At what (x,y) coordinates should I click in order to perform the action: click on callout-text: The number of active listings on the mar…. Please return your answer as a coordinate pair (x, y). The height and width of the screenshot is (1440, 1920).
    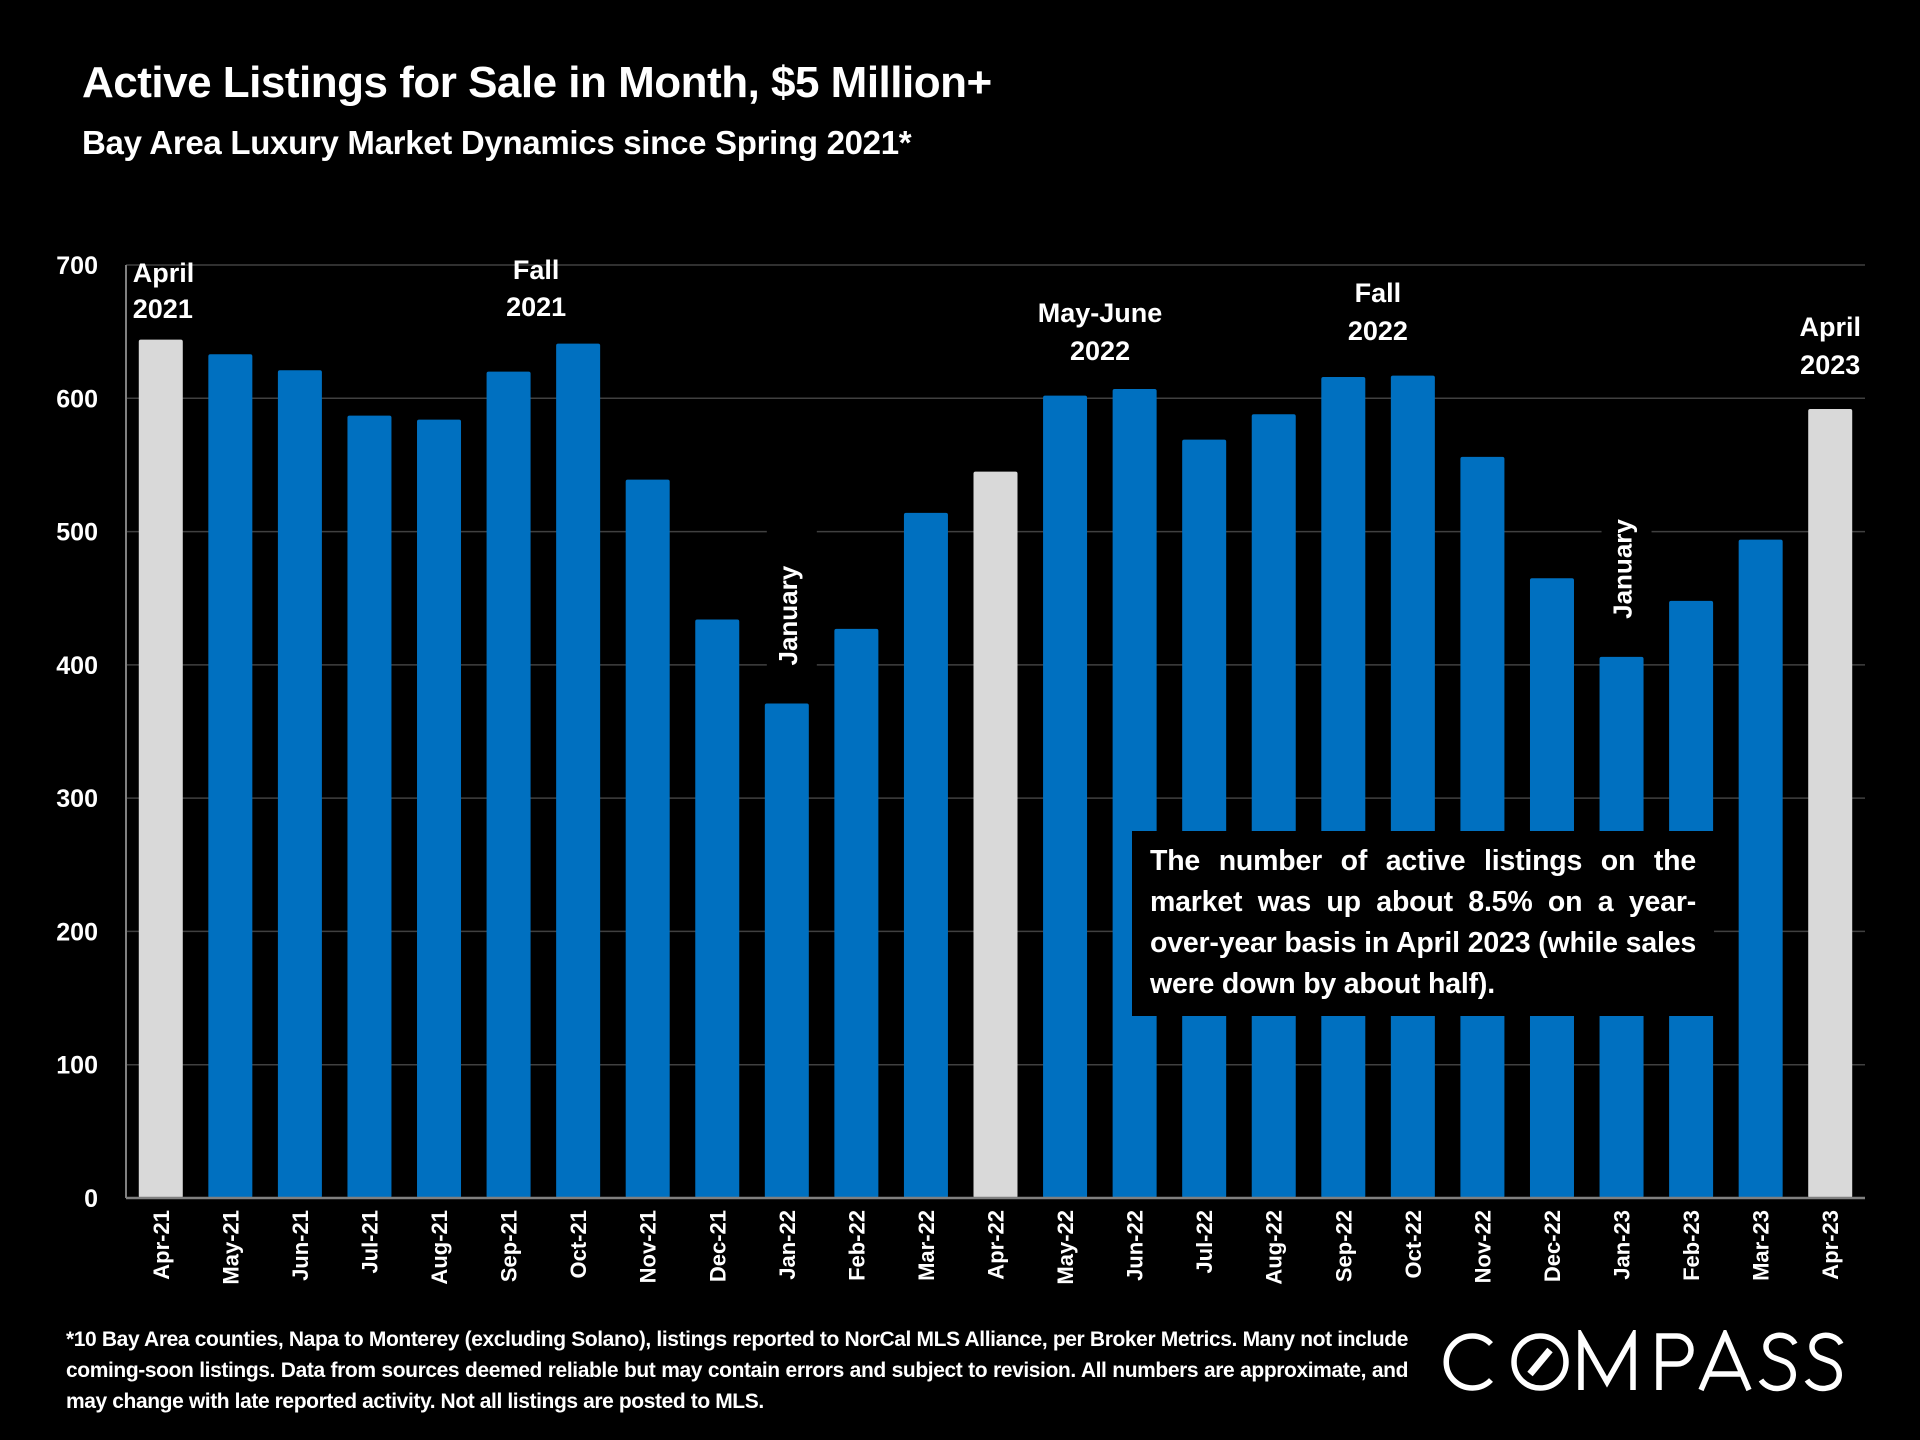
    Looking at the image, I should click on (1423, 922).